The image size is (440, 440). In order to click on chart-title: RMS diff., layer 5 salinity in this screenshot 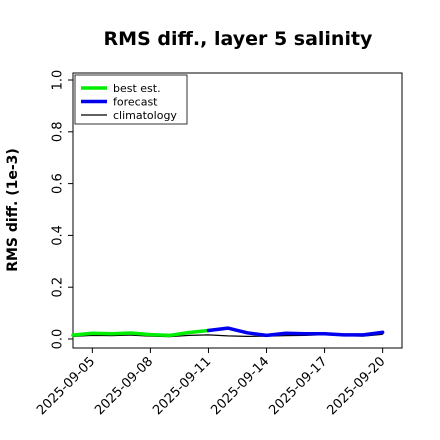, I will do `click(239, 39)`.